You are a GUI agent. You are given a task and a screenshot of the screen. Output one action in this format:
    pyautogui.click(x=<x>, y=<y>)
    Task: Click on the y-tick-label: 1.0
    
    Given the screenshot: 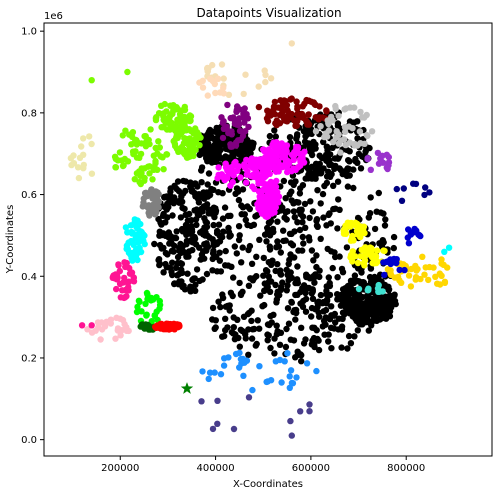 What is the action you would take?
    pyautogui.click(x=29, y=32)
    